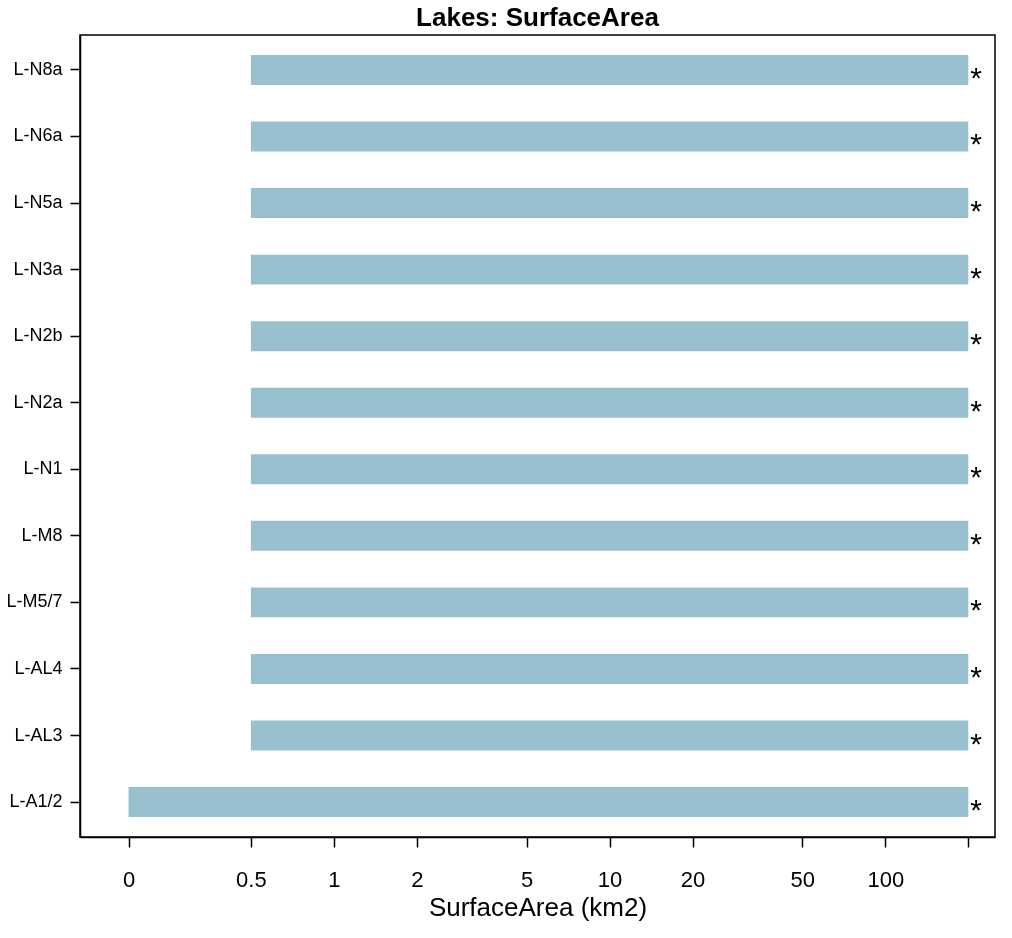  Describe the element at coordinates (538, 906) in the screenshot. I see `x-axis-title: SurfaceArea (km2)` at that location.